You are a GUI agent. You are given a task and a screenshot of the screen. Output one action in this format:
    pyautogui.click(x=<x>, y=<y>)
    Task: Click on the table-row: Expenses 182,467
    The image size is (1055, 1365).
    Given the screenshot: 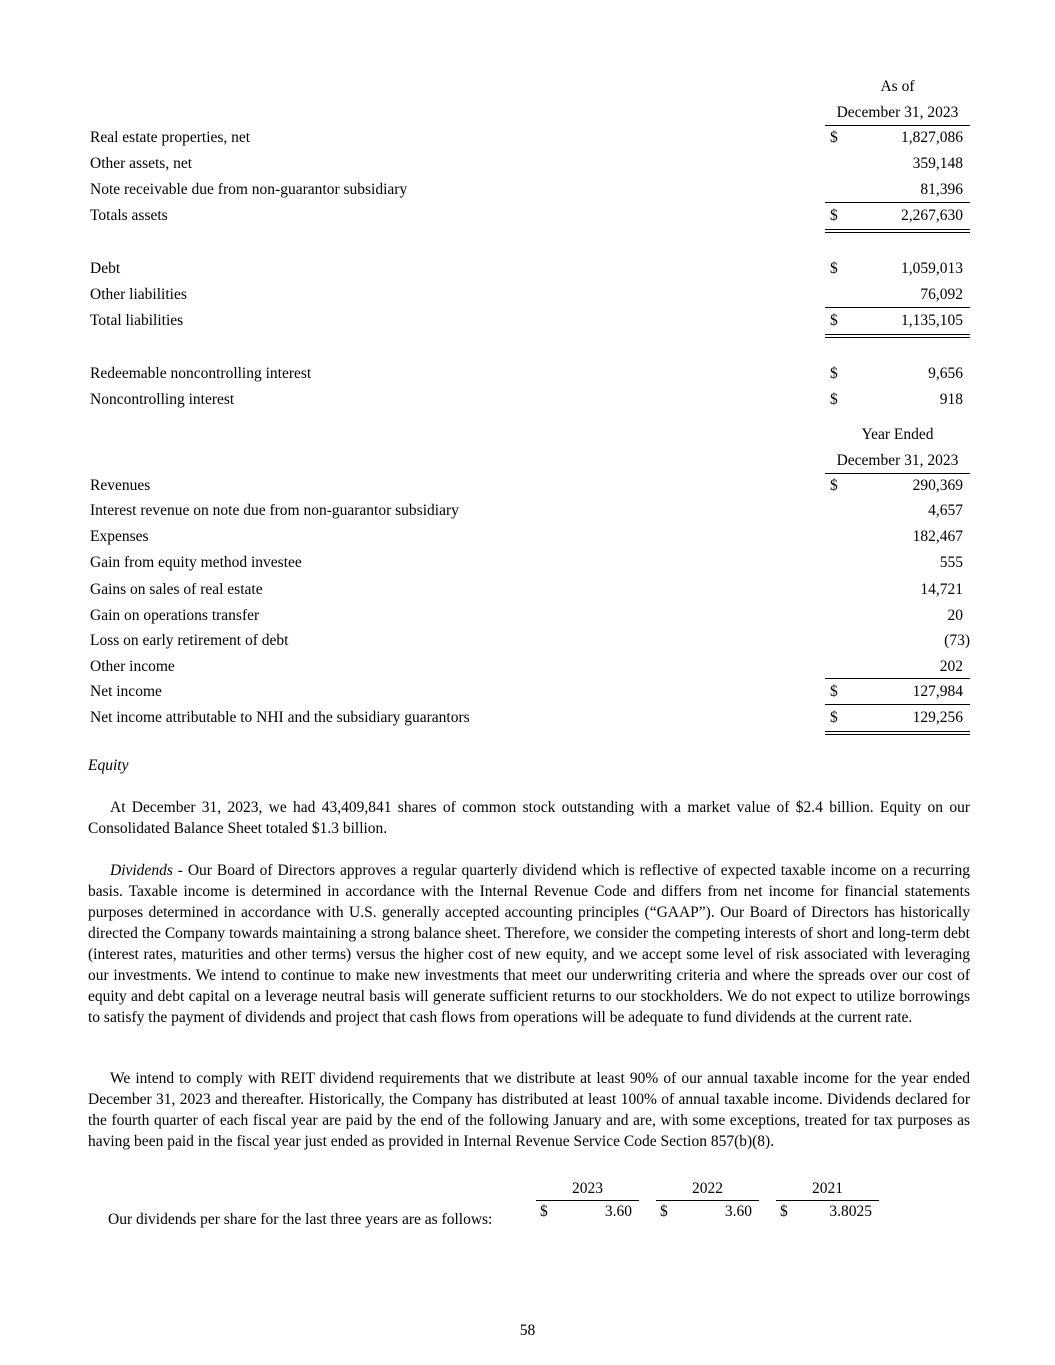 What is the action you would take?
    pyautogui.click(x=530, y=537)
    